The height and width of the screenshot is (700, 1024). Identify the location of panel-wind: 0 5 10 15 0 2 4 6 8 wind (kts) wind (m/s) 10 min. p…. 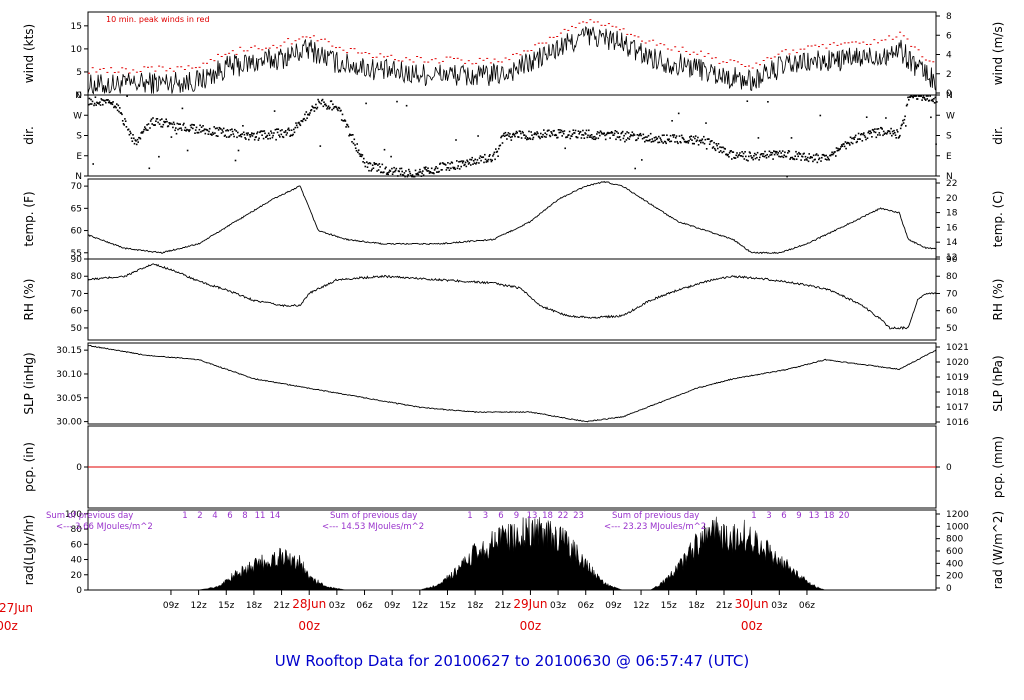
(513, 56).